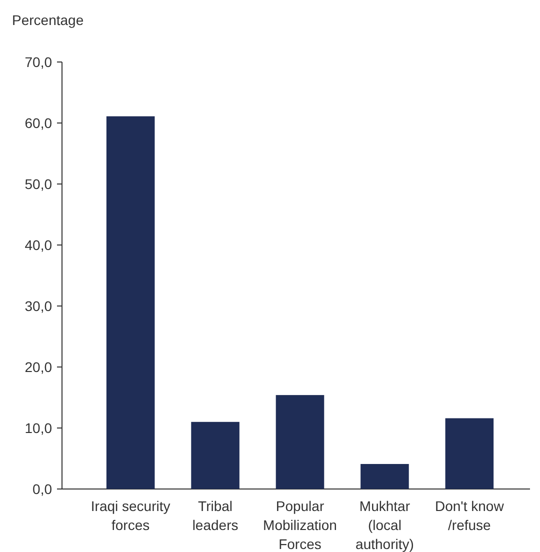 The width and height of the screenshot is (540, 552). Describe the element at coordinates (38, 184) in the screenshot. I see `y-tick-label: 50,0` at that location.